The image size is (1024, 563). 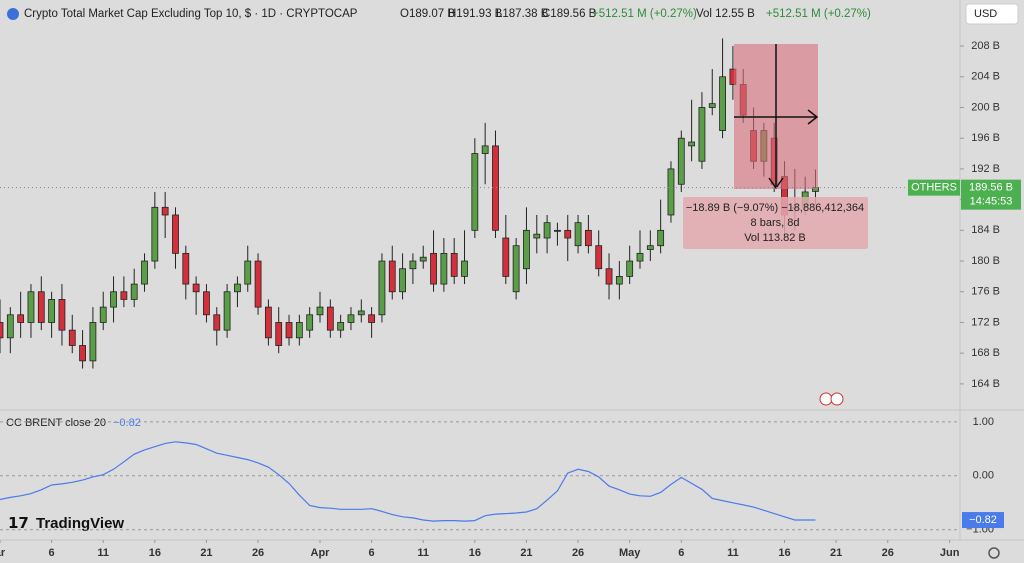 What do you see at coordinates (13, 14) in the screenshot?
I see `symbol-icon` at bounding box center [13, 14].